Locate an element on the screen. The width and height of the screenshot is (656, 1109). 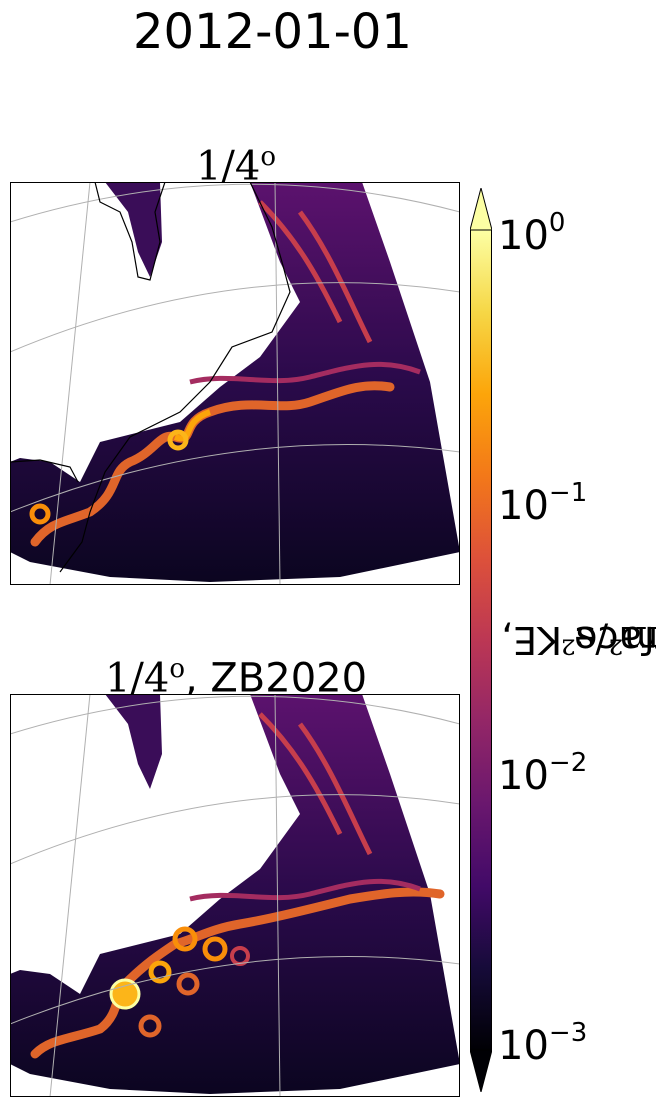
panel-1-gulf-stream-core is located at coordinates (193, 425).